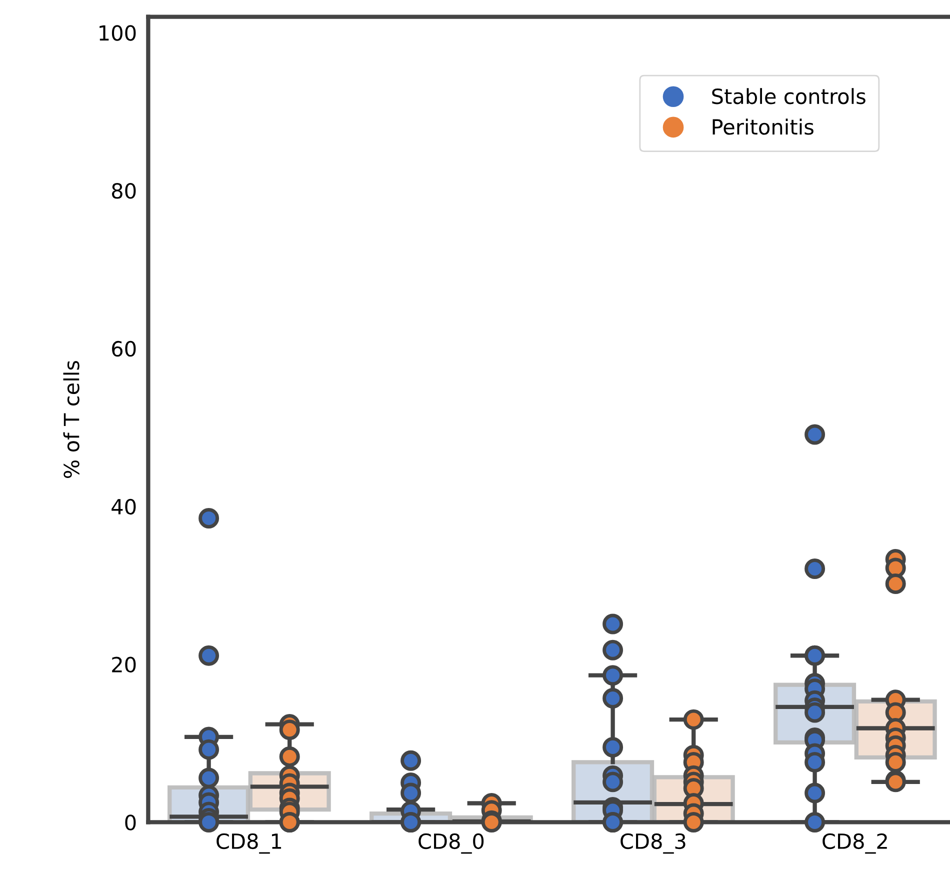 This screenshot has height=886, width=950. I want to click on y-tick-label: 20, so click(124, 664).